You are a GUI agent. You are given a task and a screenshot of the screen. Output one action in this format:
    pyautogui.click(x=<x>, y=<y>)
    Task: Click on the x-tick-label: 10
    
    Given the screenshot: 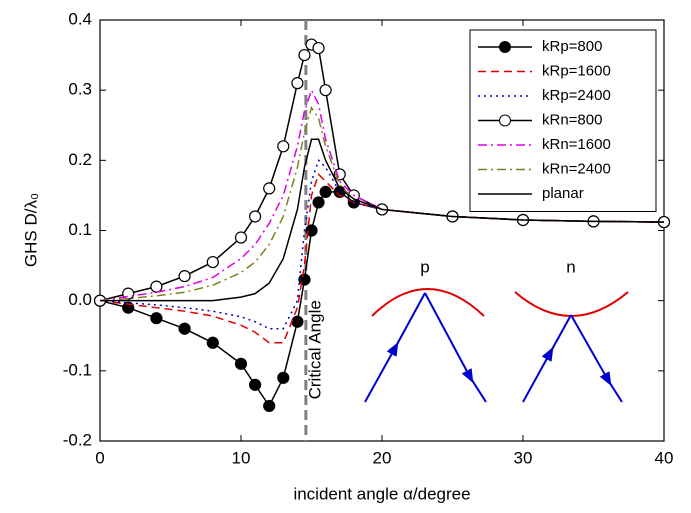 What is the action you would take?
    pyautogui.click(x=241, y=457)
    